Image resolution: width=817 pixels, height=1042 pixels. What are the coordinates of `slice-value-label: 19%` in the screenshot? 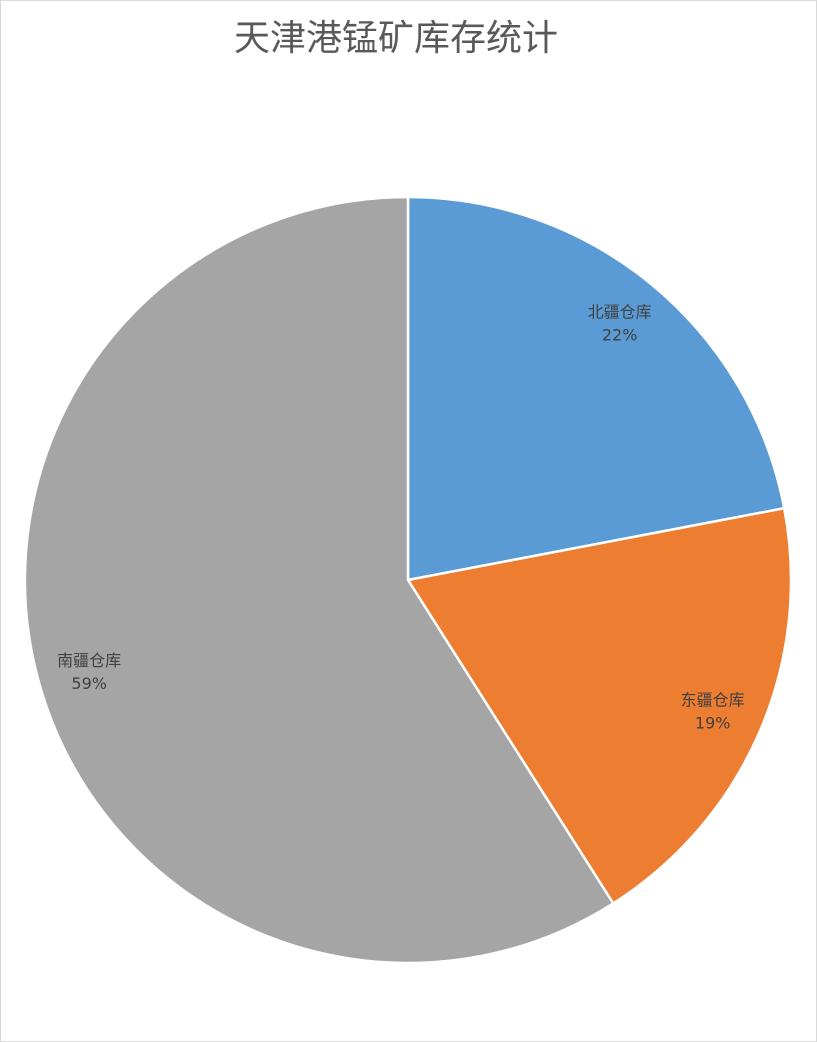 It's located at (713, 722).